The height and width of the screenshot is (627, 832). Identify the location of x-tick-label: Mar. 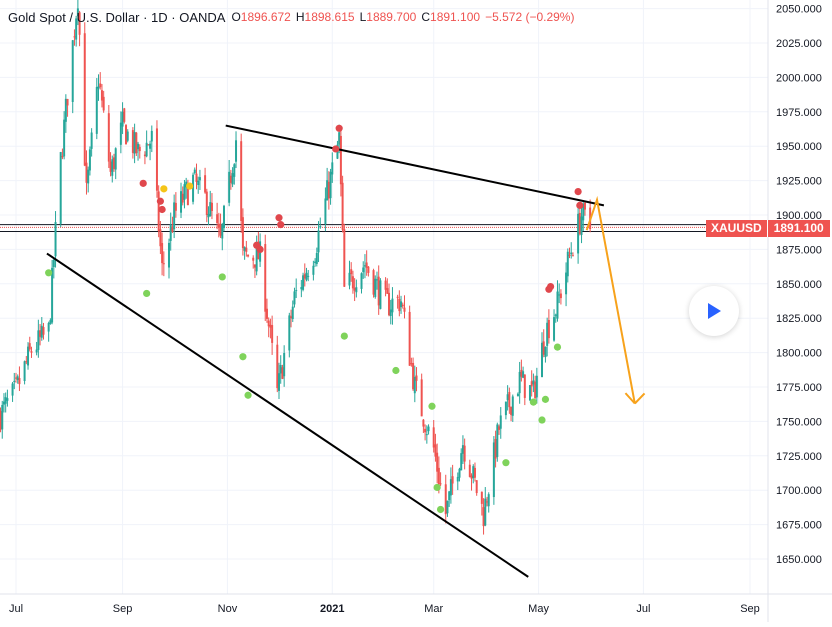
(433, 609).